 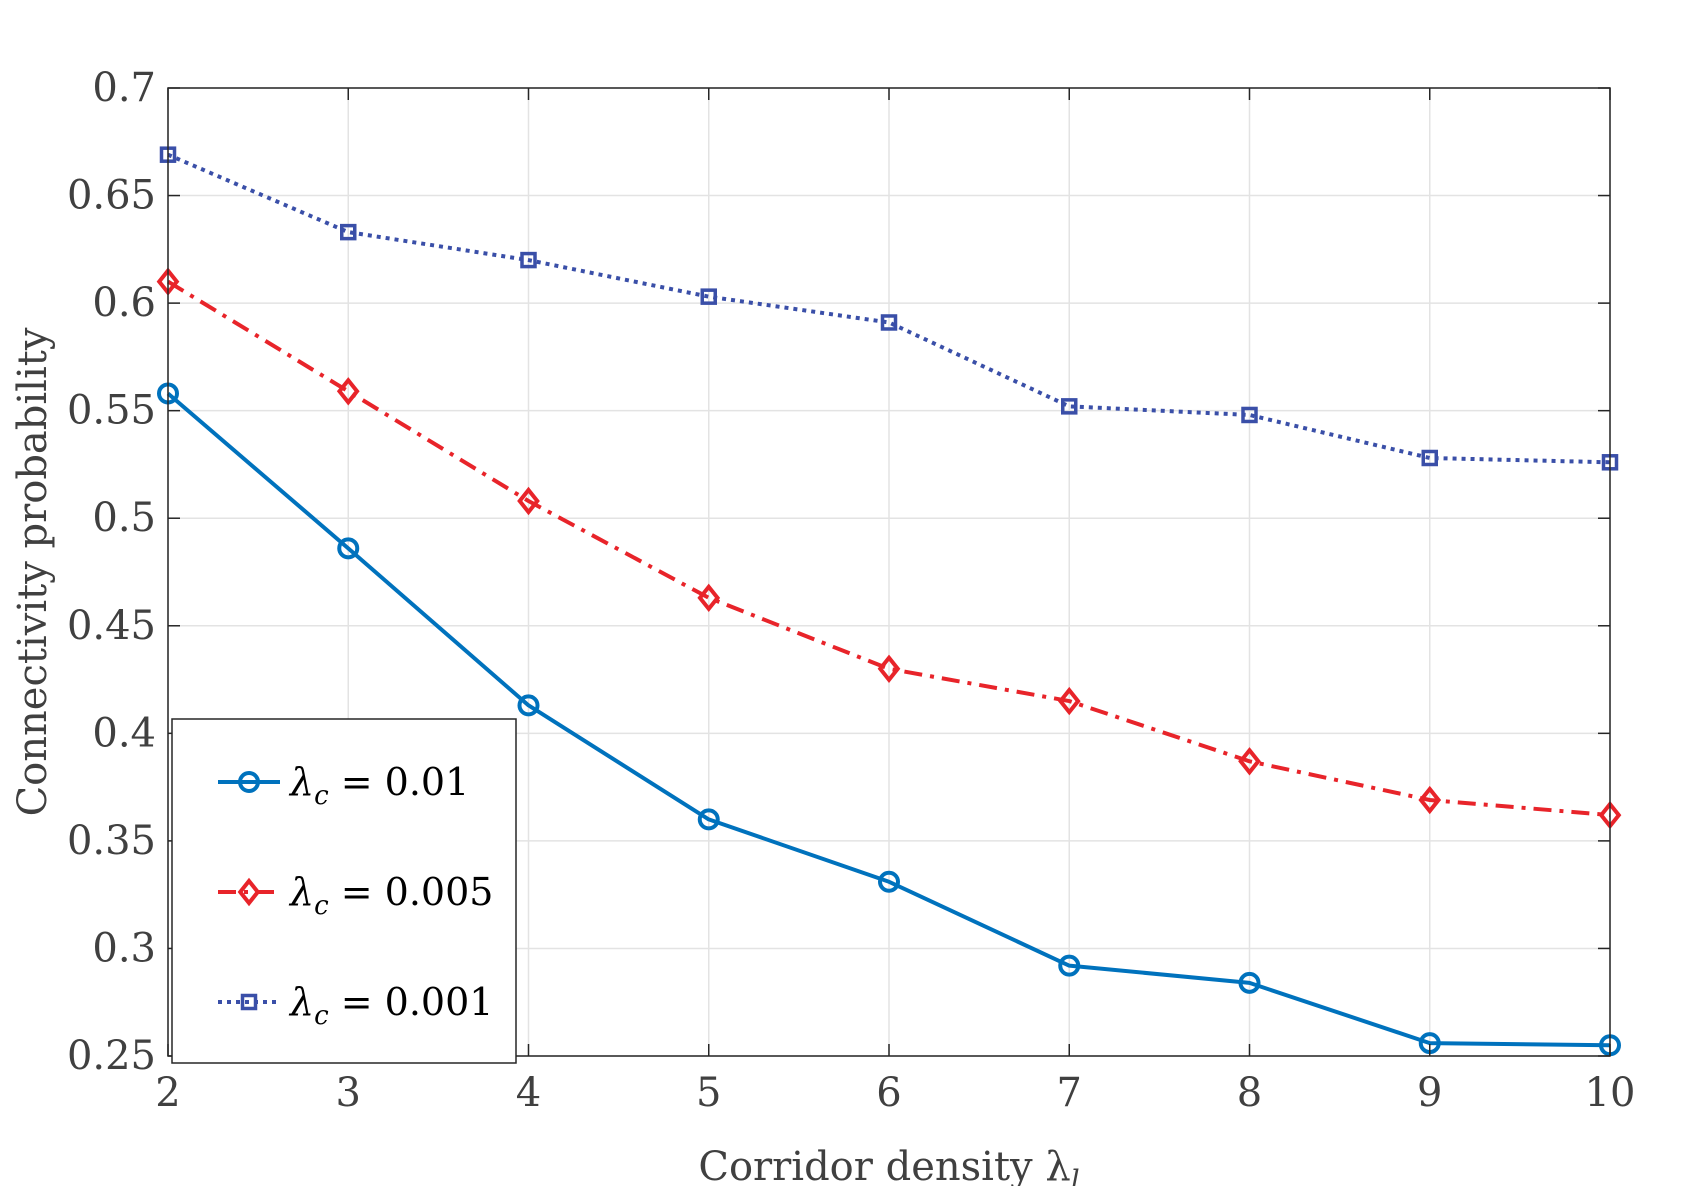 What do you see at coordinates (1429, 1093) in the screenshot?
I see `x-tick-label: 9` at bounding box center [1429, 1093].